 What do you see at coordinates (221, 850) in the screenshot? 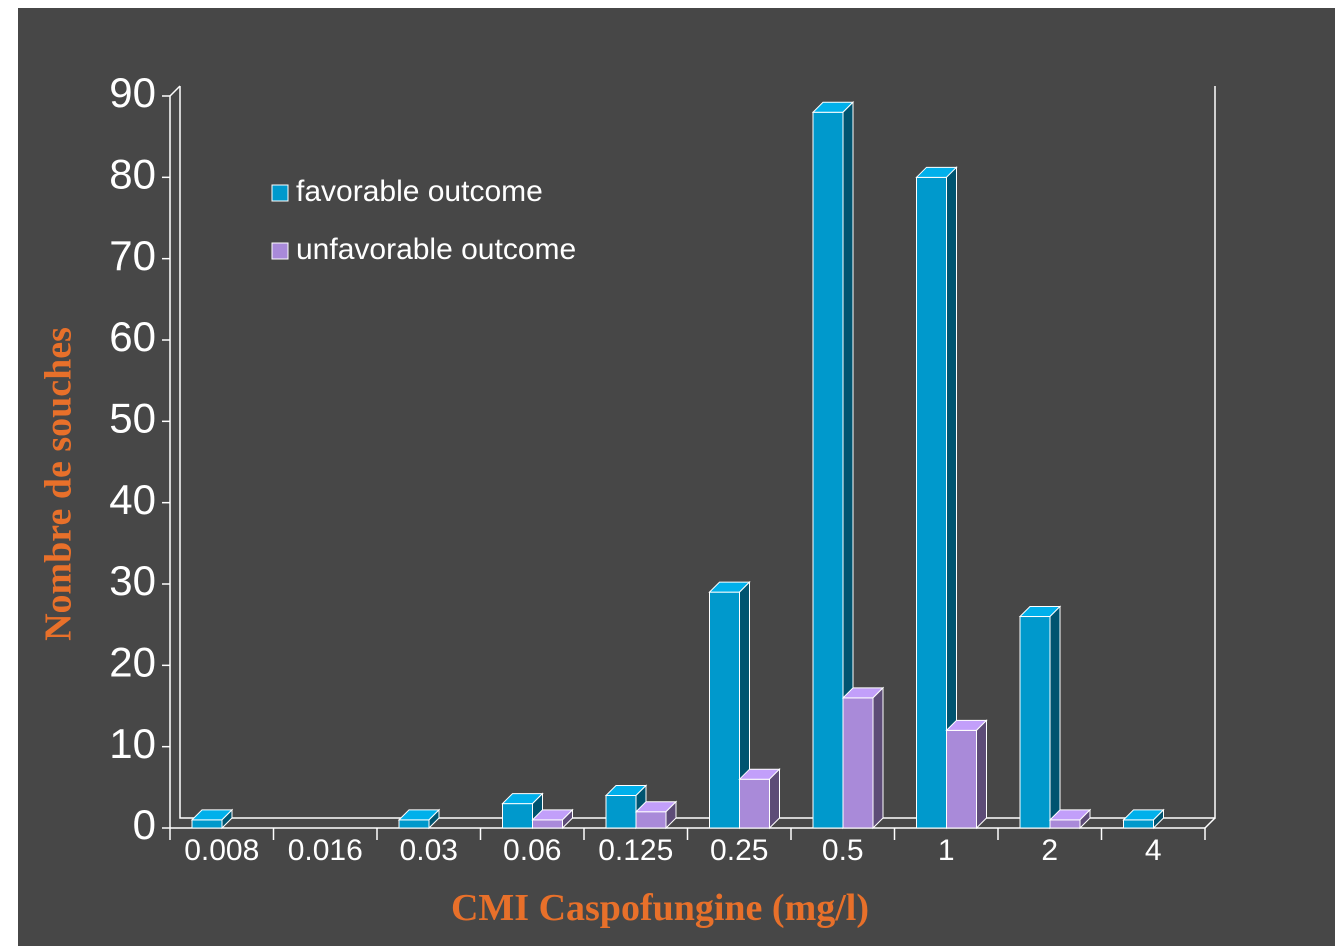
I see `x-tick-label: 0.008` at bounding box center [221, 850].